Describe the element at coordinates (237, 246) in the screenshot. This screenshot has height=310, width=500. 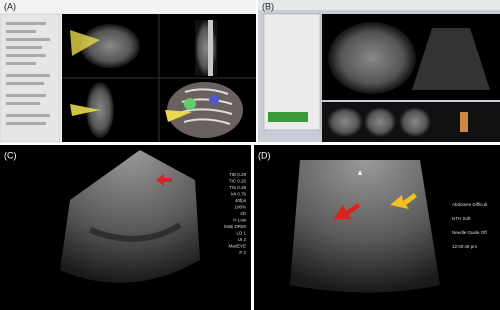
I see `overlay-text: MaxEYE` at that location.